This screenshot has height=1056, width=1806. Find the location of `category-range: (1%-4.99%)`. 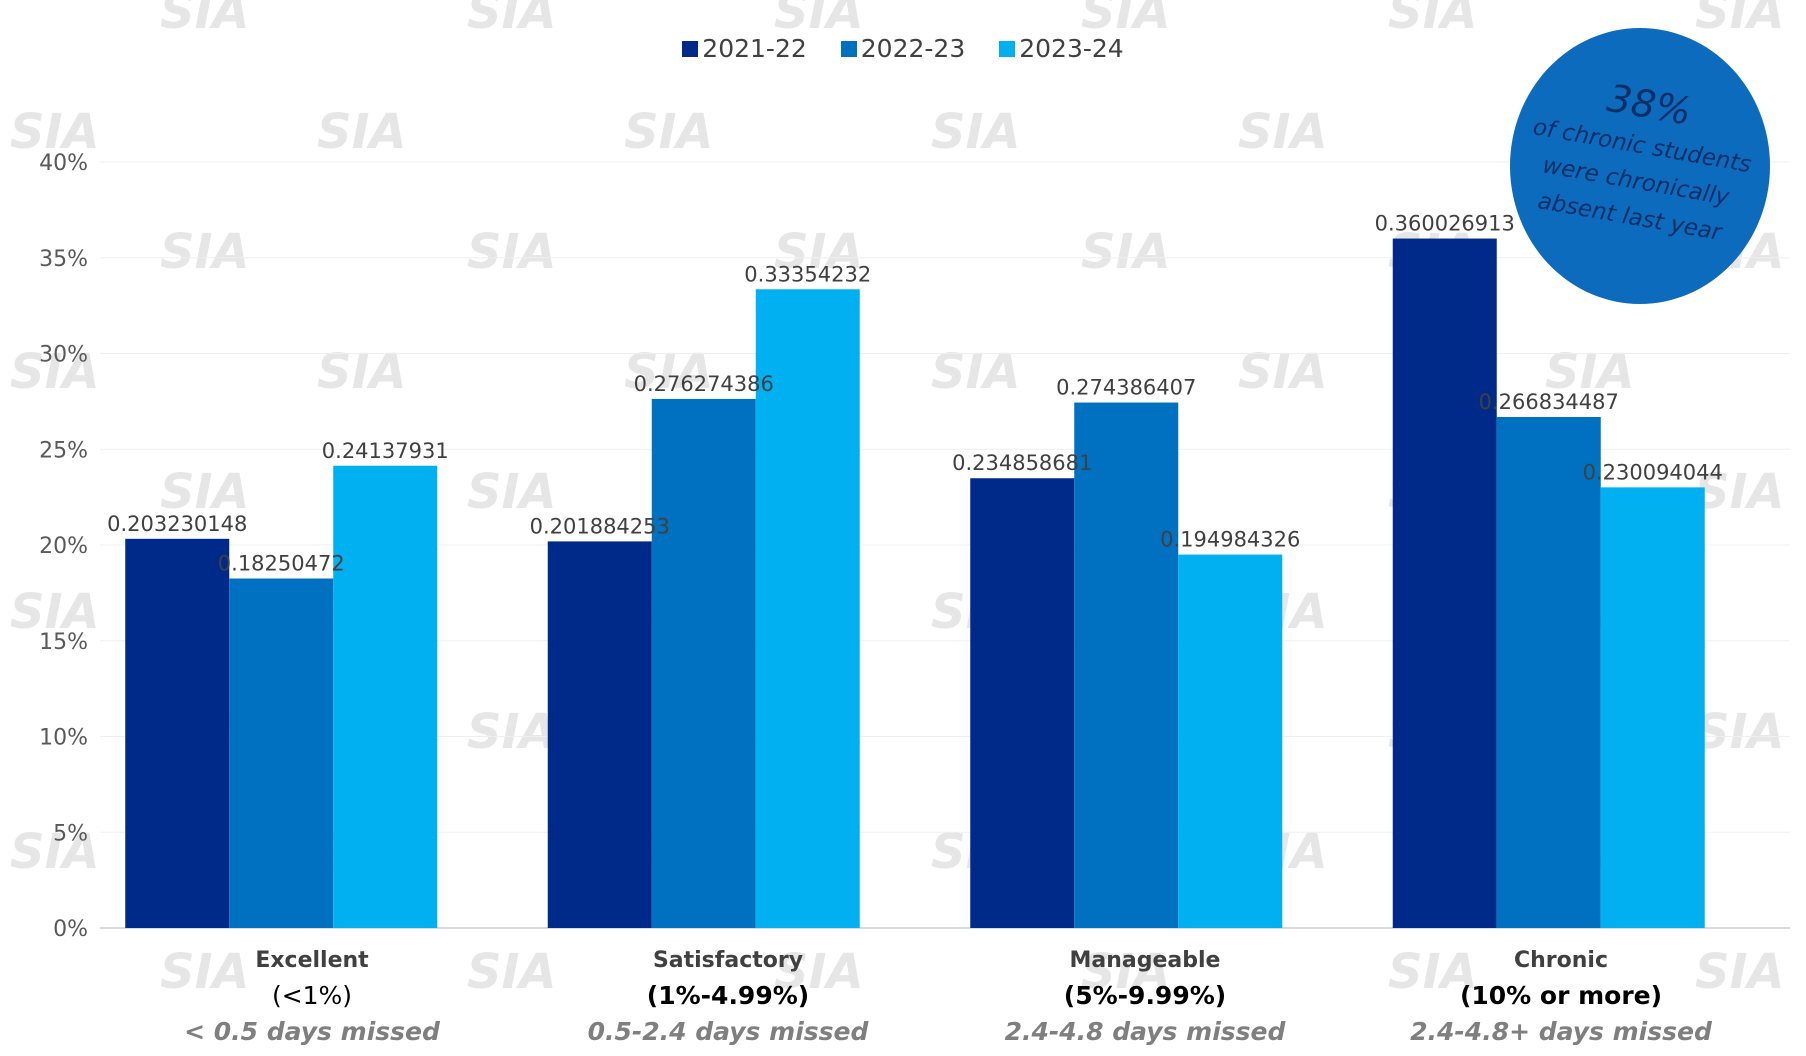

category-range: (1%-4.99%) is located at coordinates (728, 995).